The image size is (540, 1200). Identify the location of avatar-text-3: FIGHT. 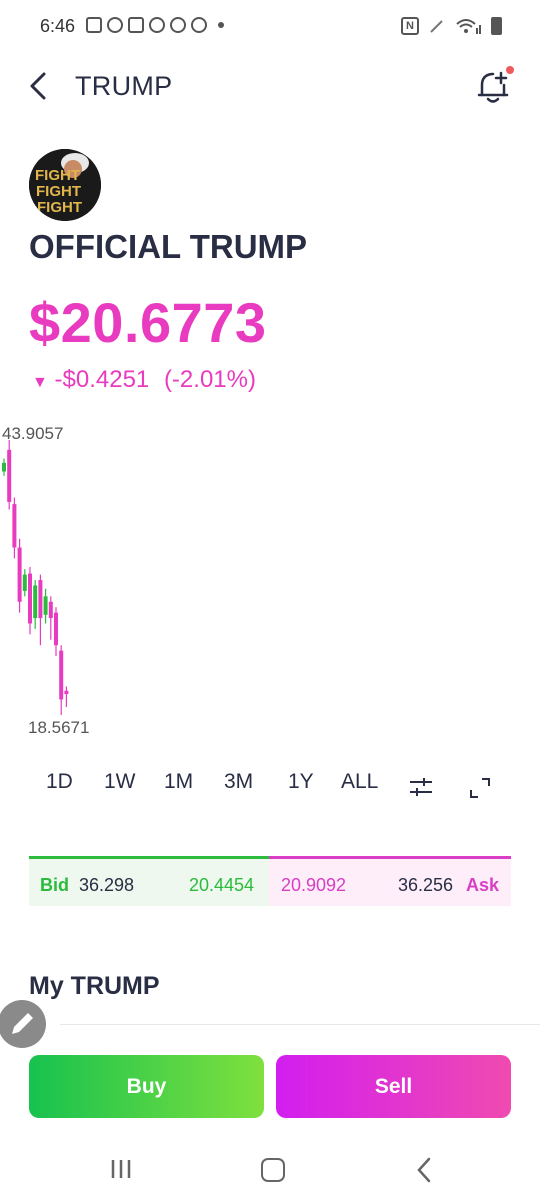
(59, 207).